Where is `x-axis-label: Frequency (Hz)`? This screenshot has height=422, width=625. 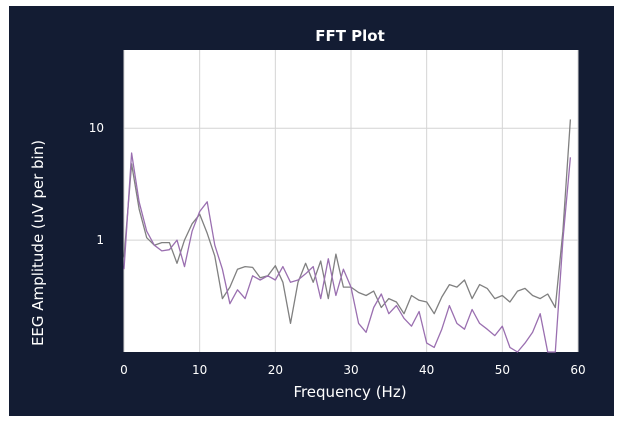
x-axis-label: Frequency (Hz) is located at coordinates (349, 392).